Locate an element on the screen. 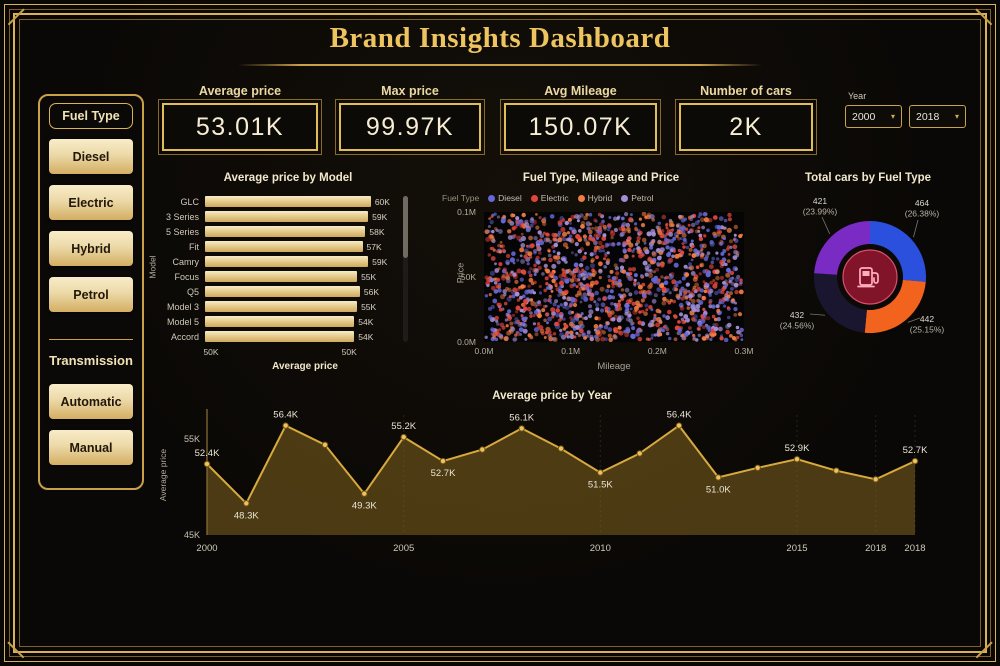 The height and width of the screenshot is (666, 1000). donut-segment is located at coordinates (840, 303).